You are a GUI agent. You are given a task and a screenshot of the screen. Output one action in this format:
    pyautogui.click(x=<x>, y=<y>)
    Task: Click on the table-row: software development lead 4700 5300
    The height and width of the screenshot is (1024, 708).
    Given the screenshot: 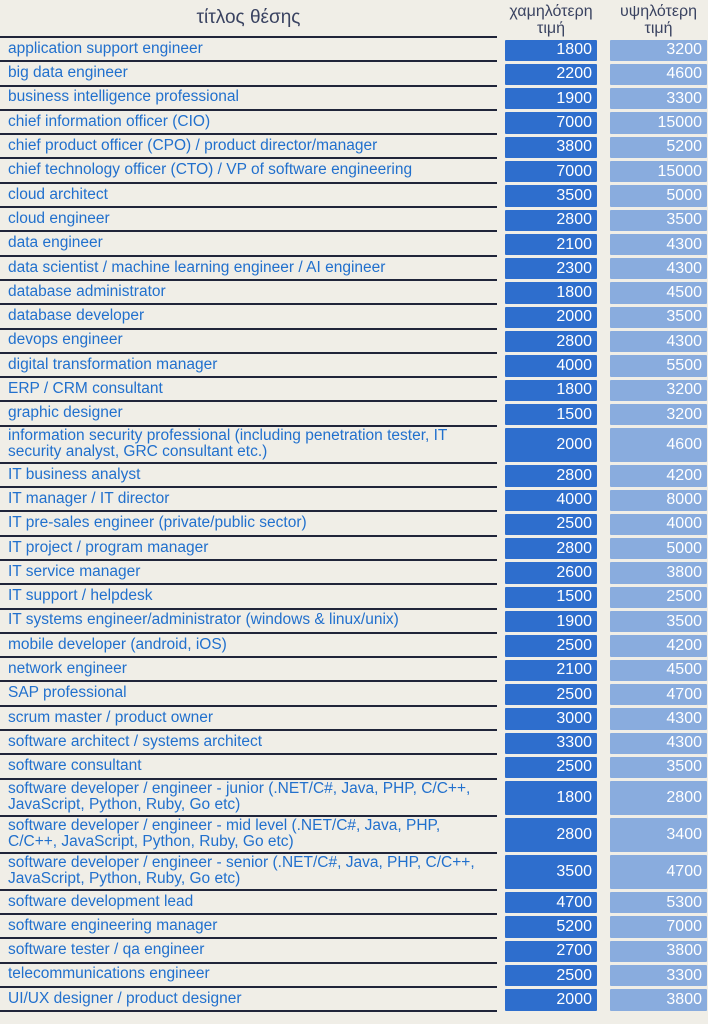 What is the action you would take?
    pyautogui.click(x=354, y=903)
    